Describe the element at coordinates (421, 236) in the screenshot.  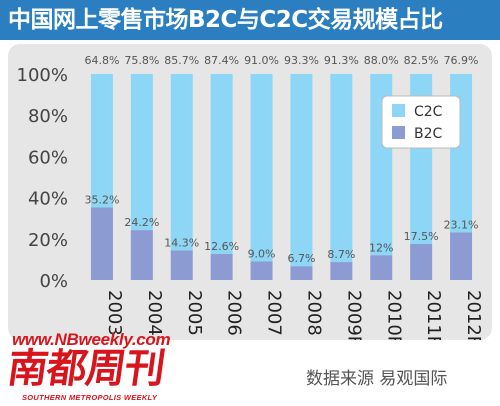
I see `data-label-b2c: 17.5%` at that location.